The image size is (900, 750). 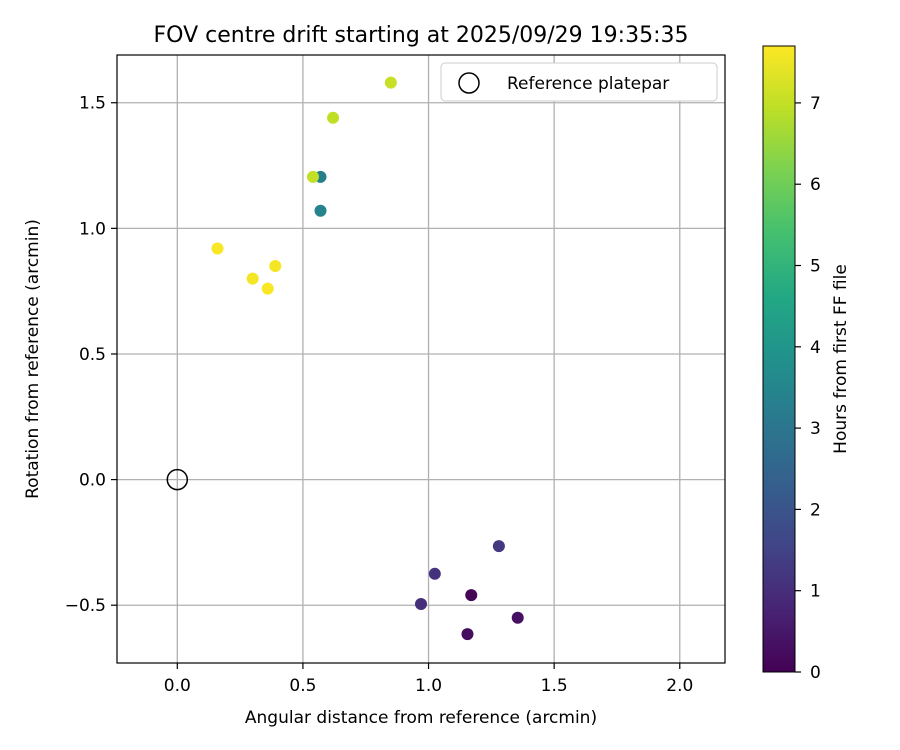 What do you see at coordinates (815, 592) in the screenshot?
I see `colorbar-tick-label: 1` at bounding box center [815, 592].